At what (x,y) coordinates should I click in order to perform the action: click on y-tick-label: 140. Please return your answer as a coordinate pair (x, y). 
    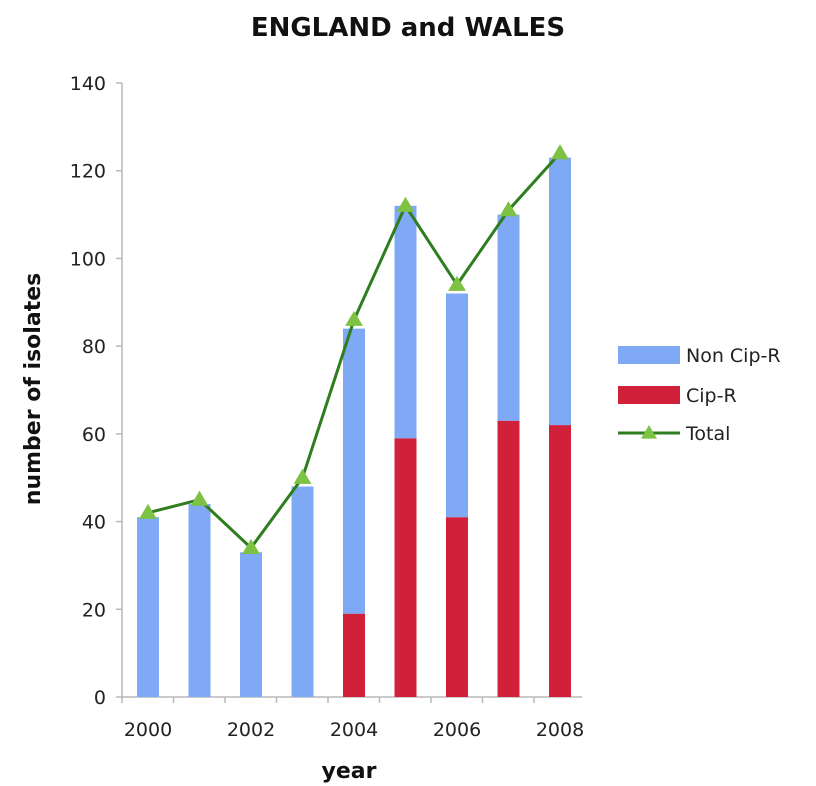
    Looking at the image, I should click on (88, 84).